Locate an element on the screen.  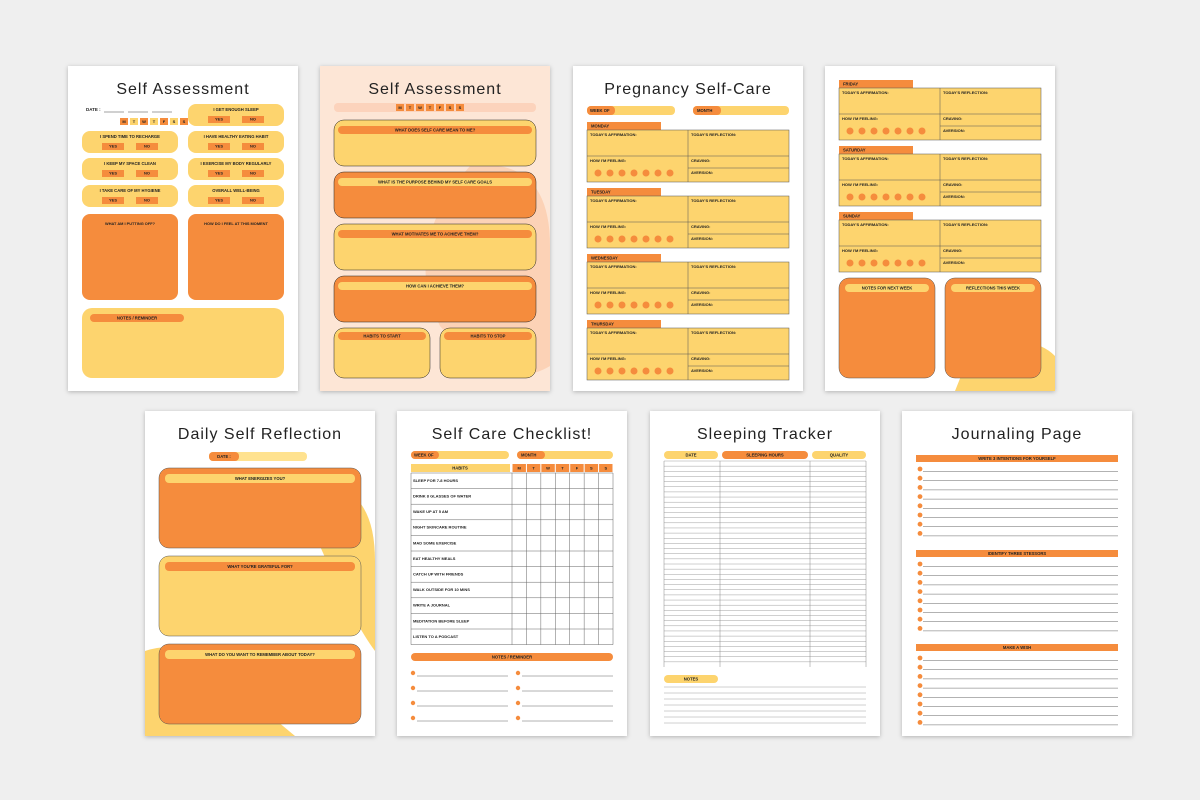
label: EAT HEALTHY MEALS is located at coordinates (434, 558).